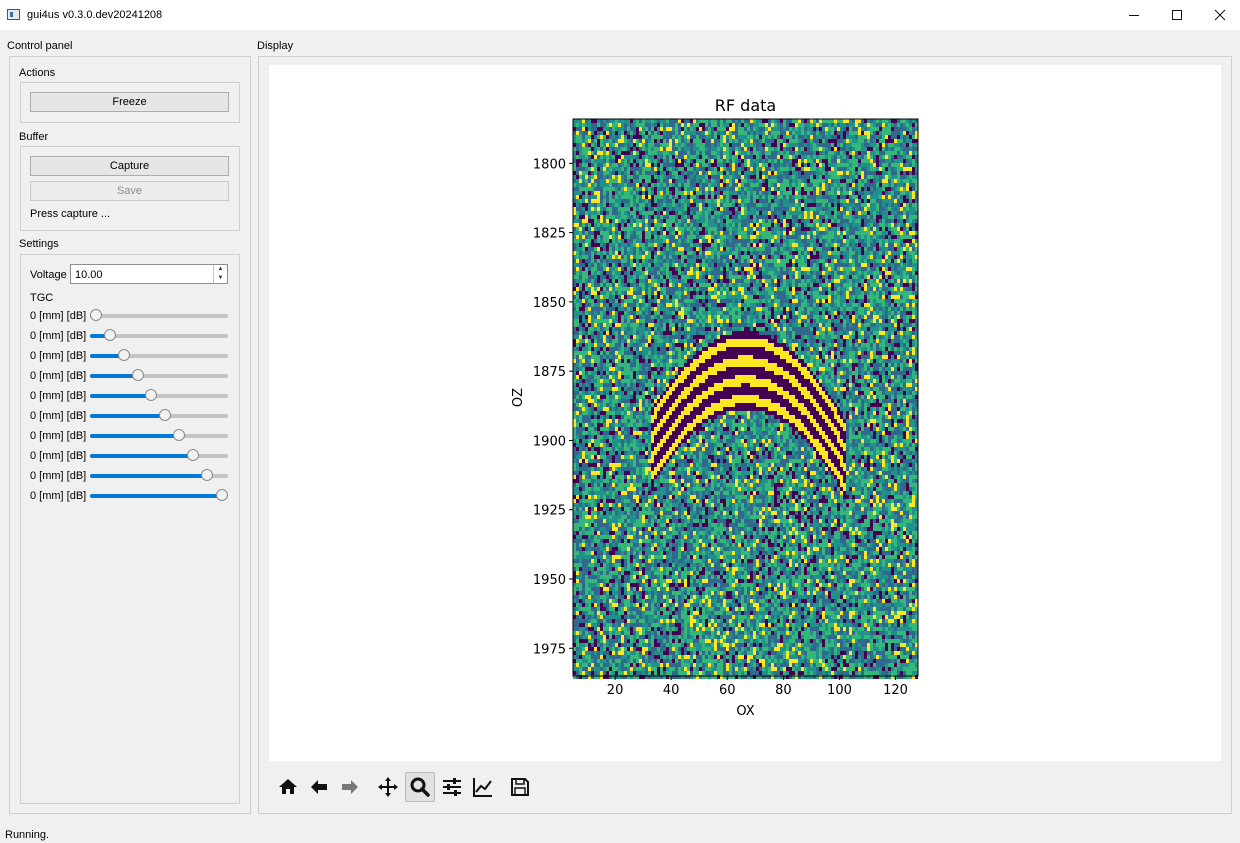 The image size is (1240, 843). I want to click on spin-down-icon: ▼, so click(220, 278).